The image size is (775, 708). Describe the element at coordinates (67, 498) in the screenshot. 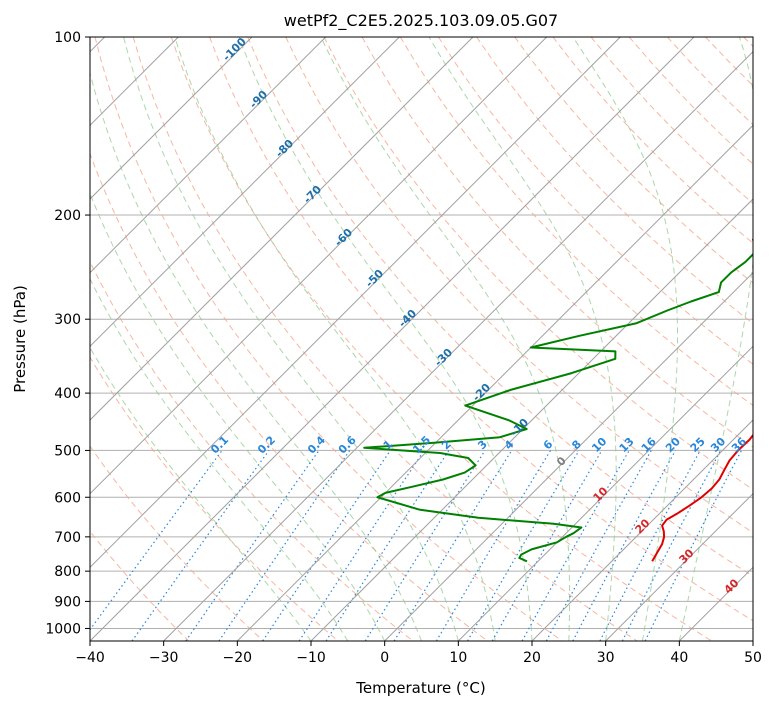

I see `y-tick-label: 600` at that location.